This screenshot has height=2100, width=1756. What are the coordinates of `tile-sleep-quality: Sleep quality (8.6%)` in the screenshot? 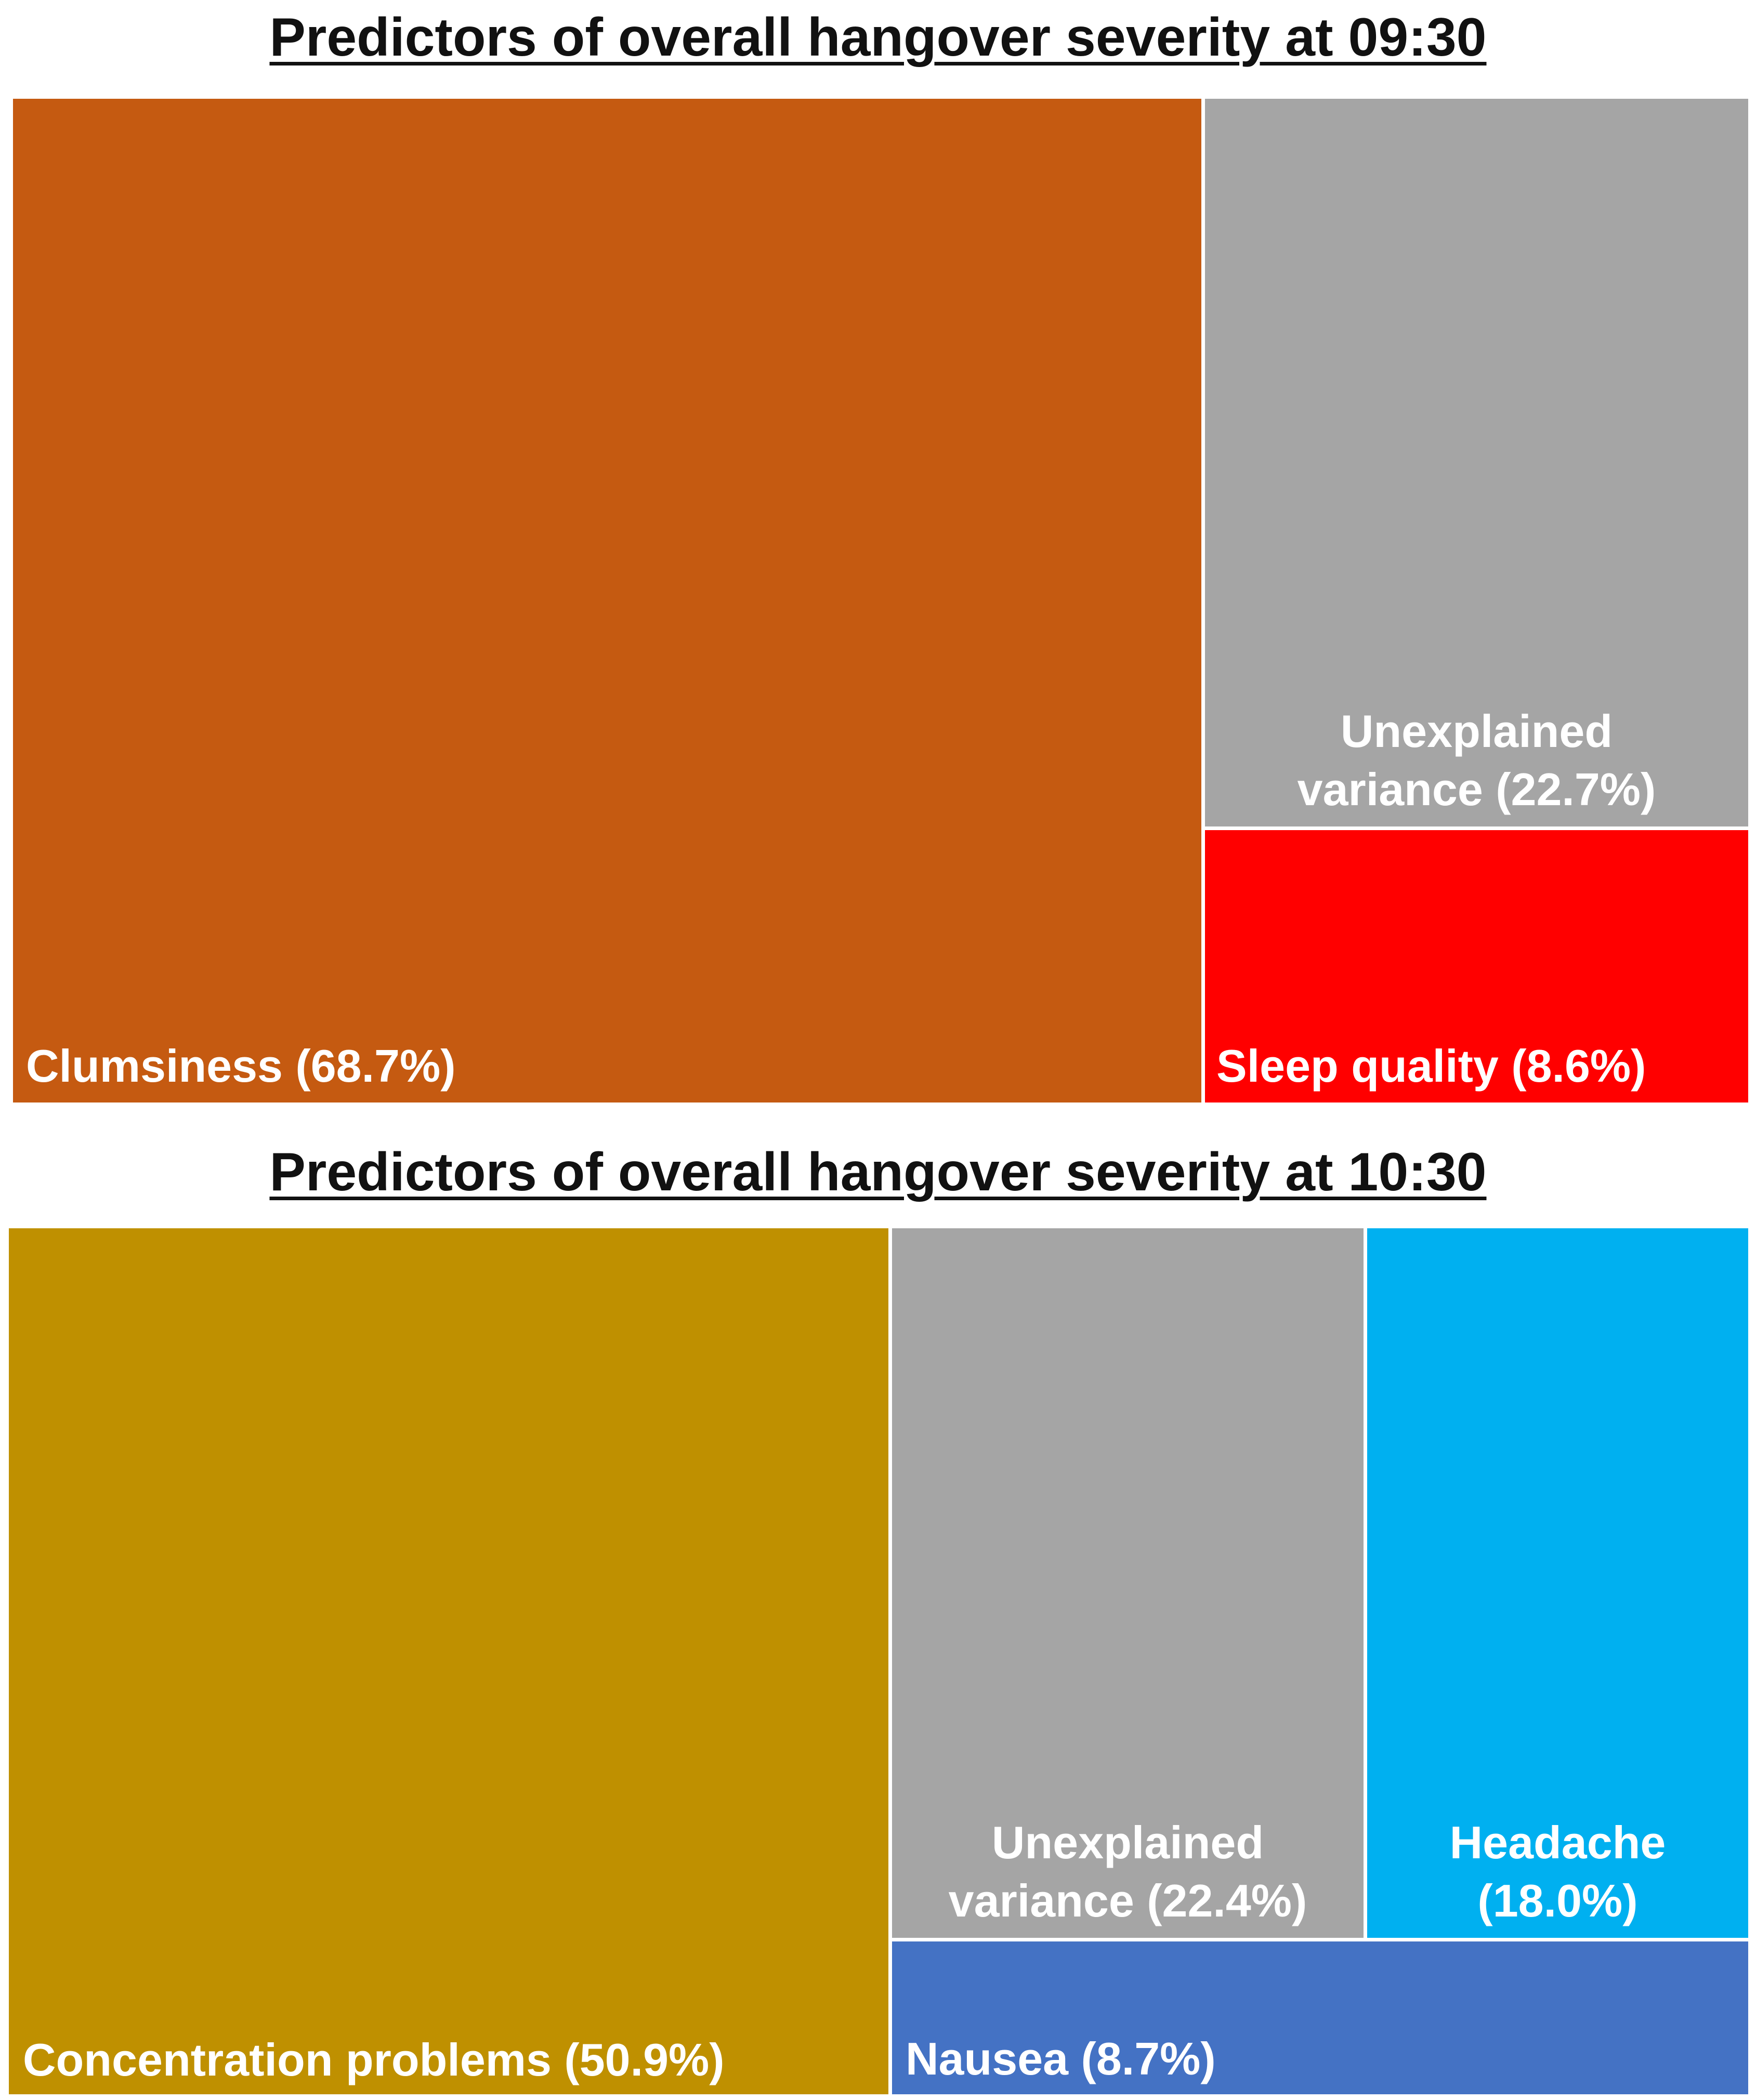 It's located at (1476, 966).